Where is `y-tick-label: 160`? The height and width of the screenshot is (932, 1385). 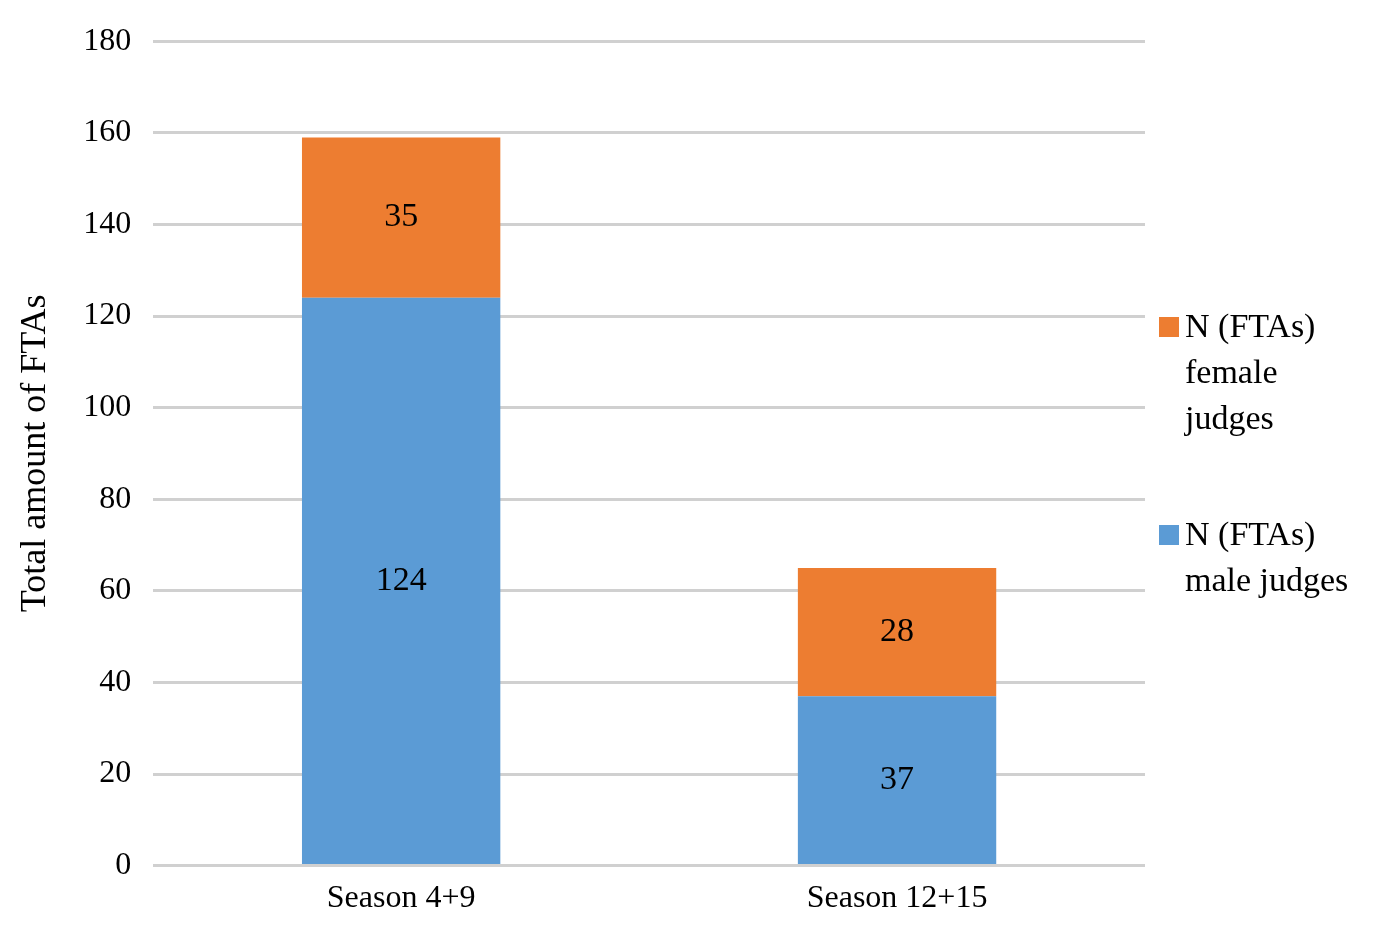 y-tick-label: 160 is located at coordinates (107, 130).